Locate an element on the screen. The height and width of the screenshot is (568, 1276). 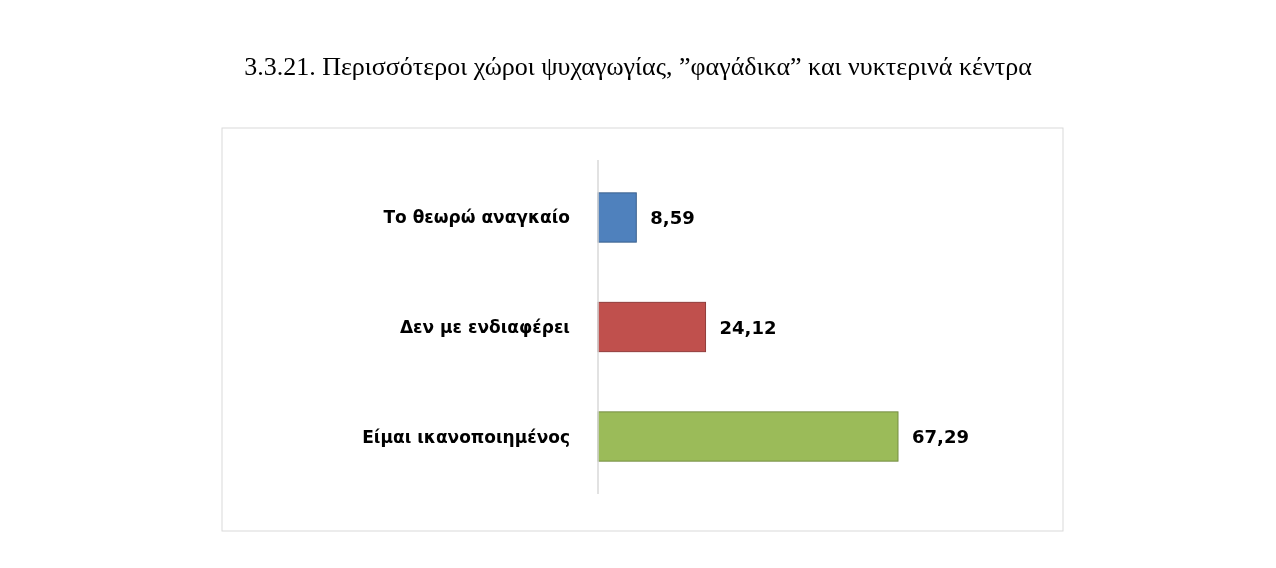
y-tick-label: Είμαι ικανοποιημένος is located at coordinates (466, 436).